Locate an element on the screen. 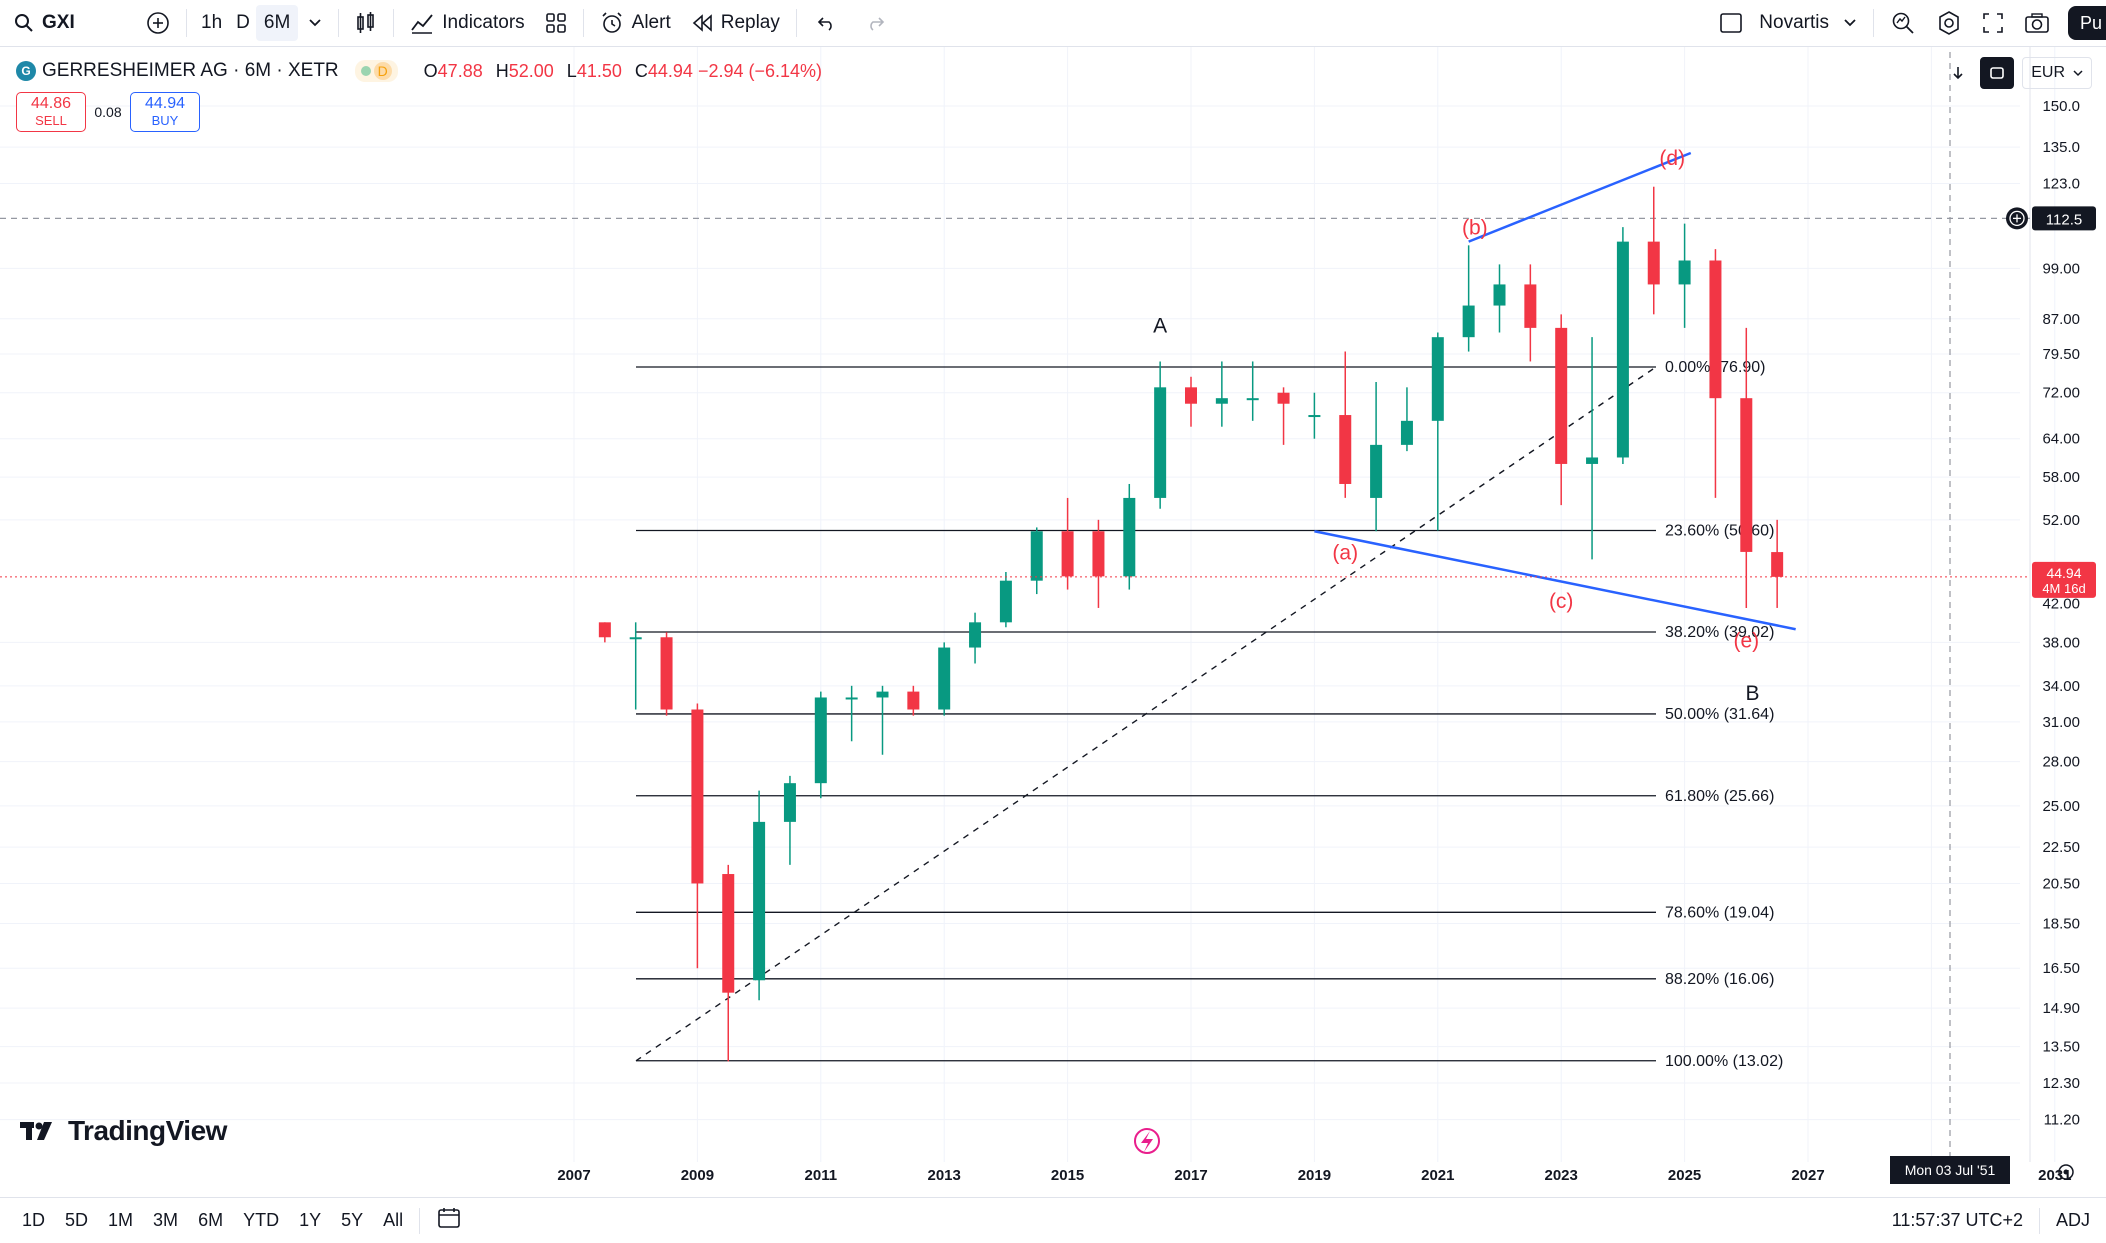 This screenshot has height=1243, width=2106. timeframe-dropdown is located at coordinates (315, 23).